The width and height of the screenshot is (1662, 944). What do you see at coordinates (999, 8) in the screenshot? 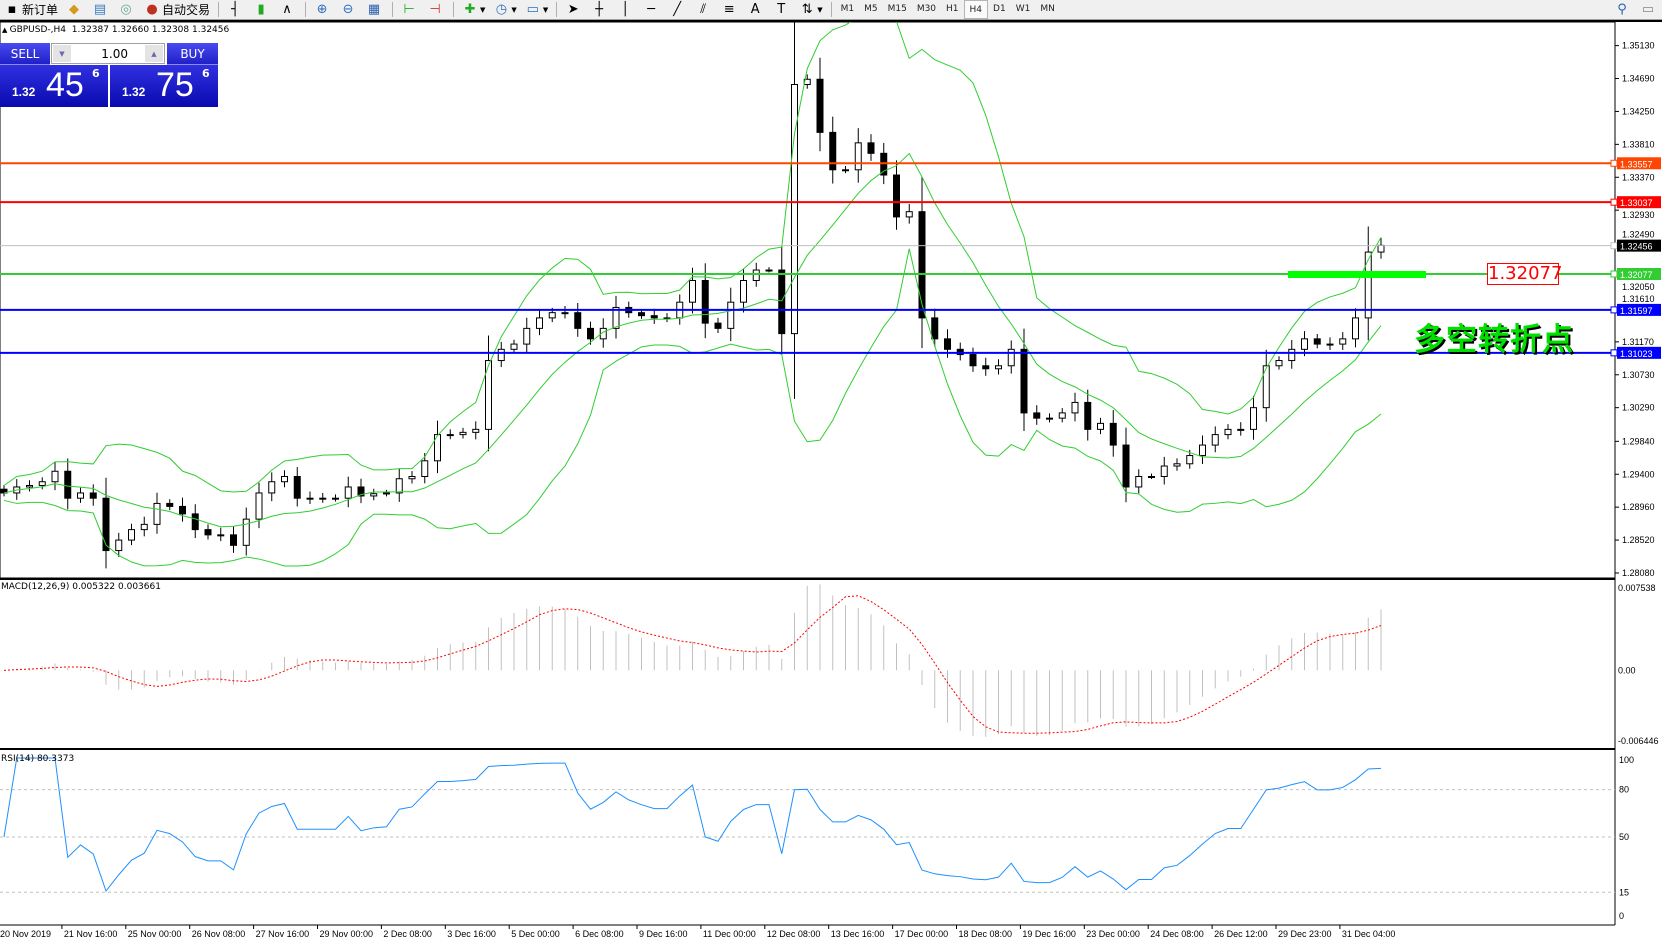
I see `timeframe-d1: D1` at bounding box center [999, 8].